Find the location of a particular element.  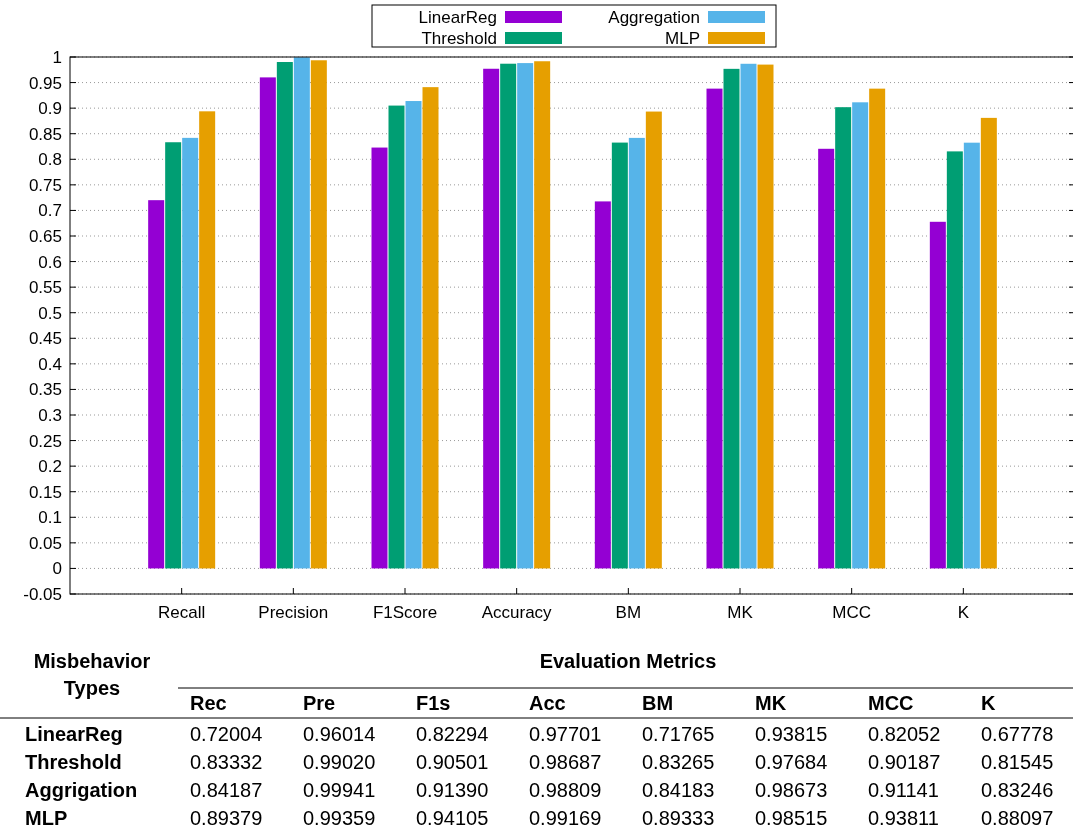

data-label: 0.93815 is located at coordinates (791, 734).